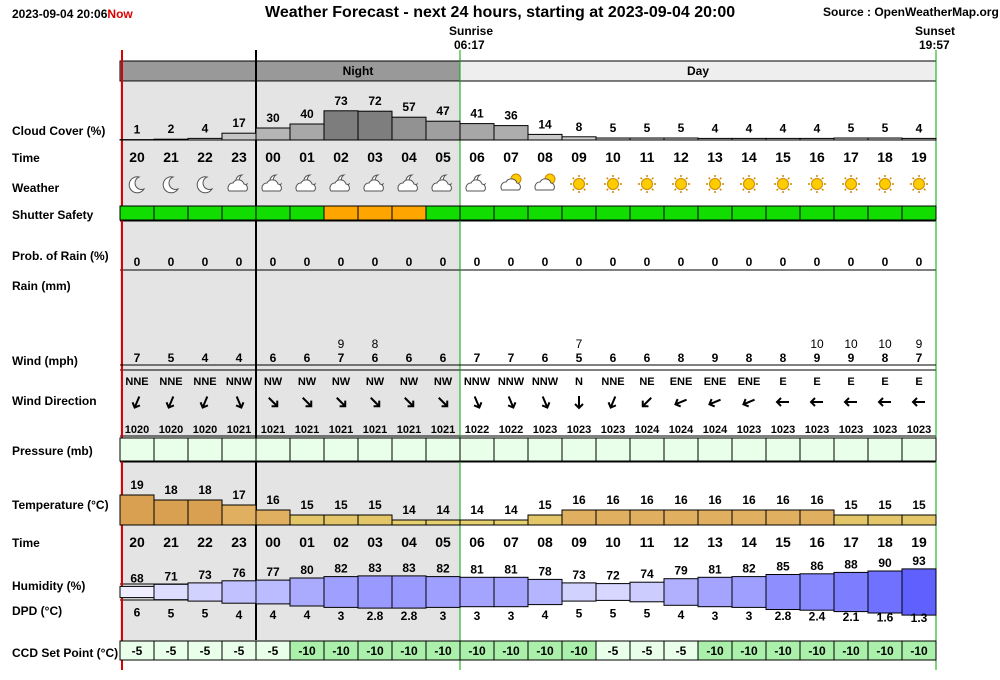  Describe the element at coordinates (681, 571) in the screenshot. I see `humidity-value: 79` at that location.